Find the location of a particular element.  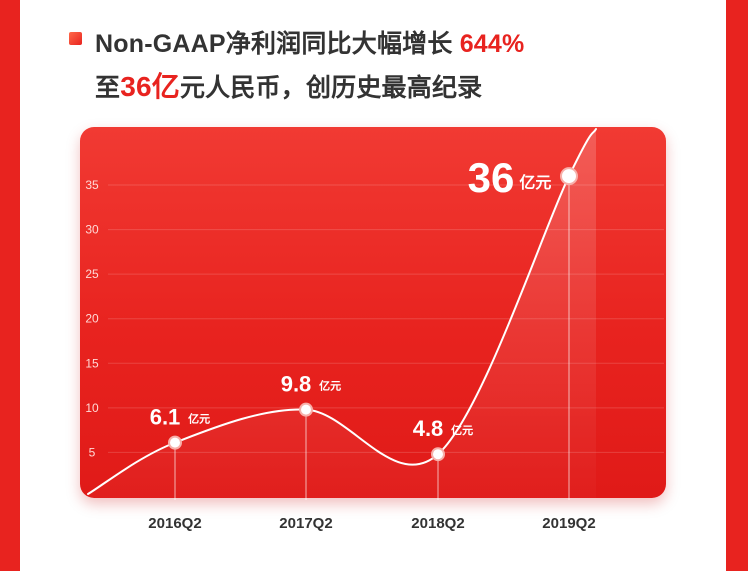

data-unit-2017Q2: 亿元 is located at coordinates (330, 386).